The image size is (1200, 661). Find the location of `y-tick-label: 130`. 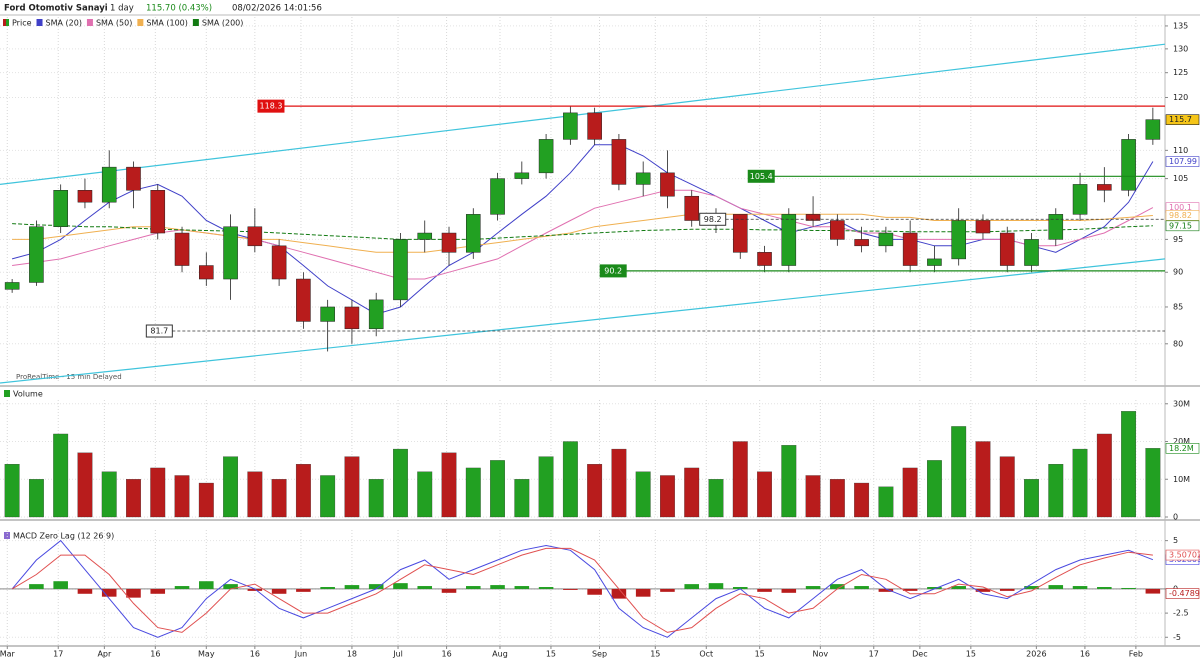

y-tick-label: 130 is located at coordinates (1180, 48).